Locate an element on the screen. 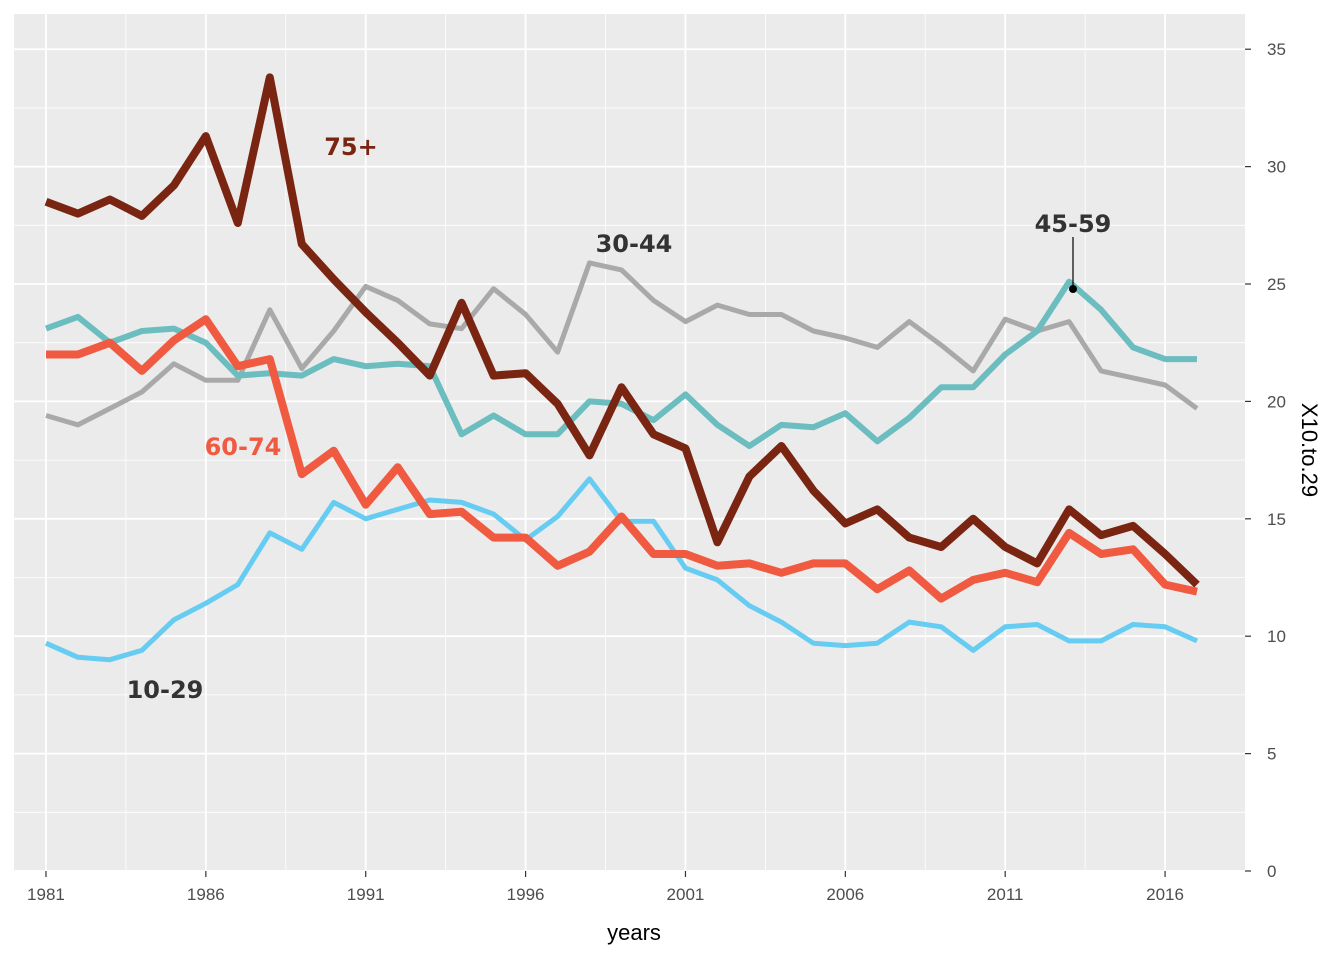  annotation-label-30-44: 30-44 is located at coordinates (634, 244).